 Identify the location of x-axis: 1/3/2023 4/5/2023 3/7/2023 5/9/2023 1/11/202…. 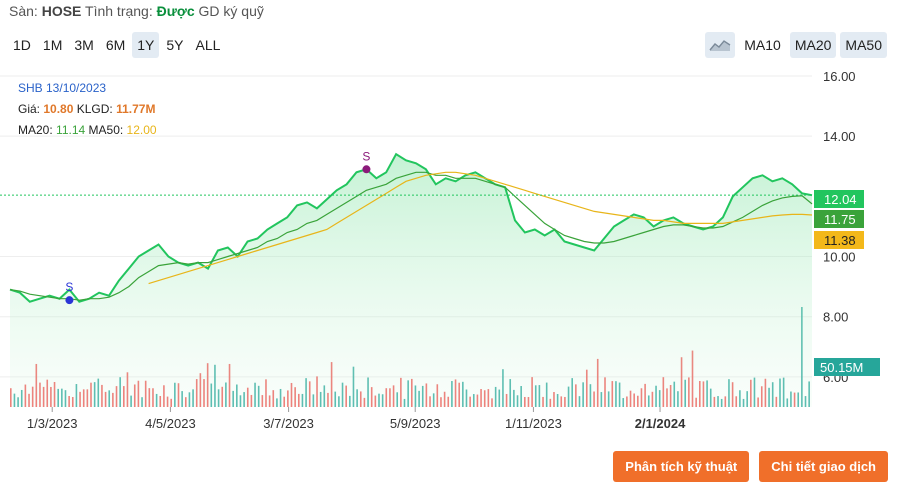
(356, 419).